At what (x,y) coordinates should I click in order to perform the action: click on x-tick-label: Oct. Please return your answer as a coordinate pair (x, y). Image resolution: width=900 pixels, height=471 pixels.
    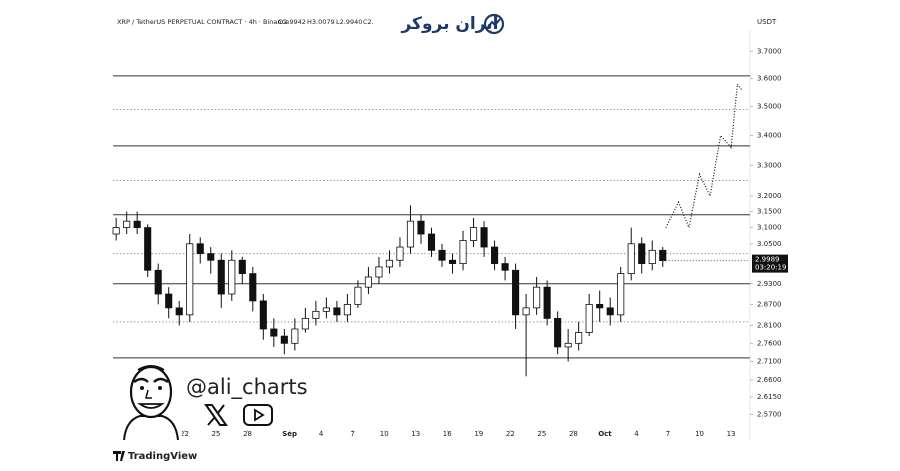
    Looking at the image, I should click on (605, 434).